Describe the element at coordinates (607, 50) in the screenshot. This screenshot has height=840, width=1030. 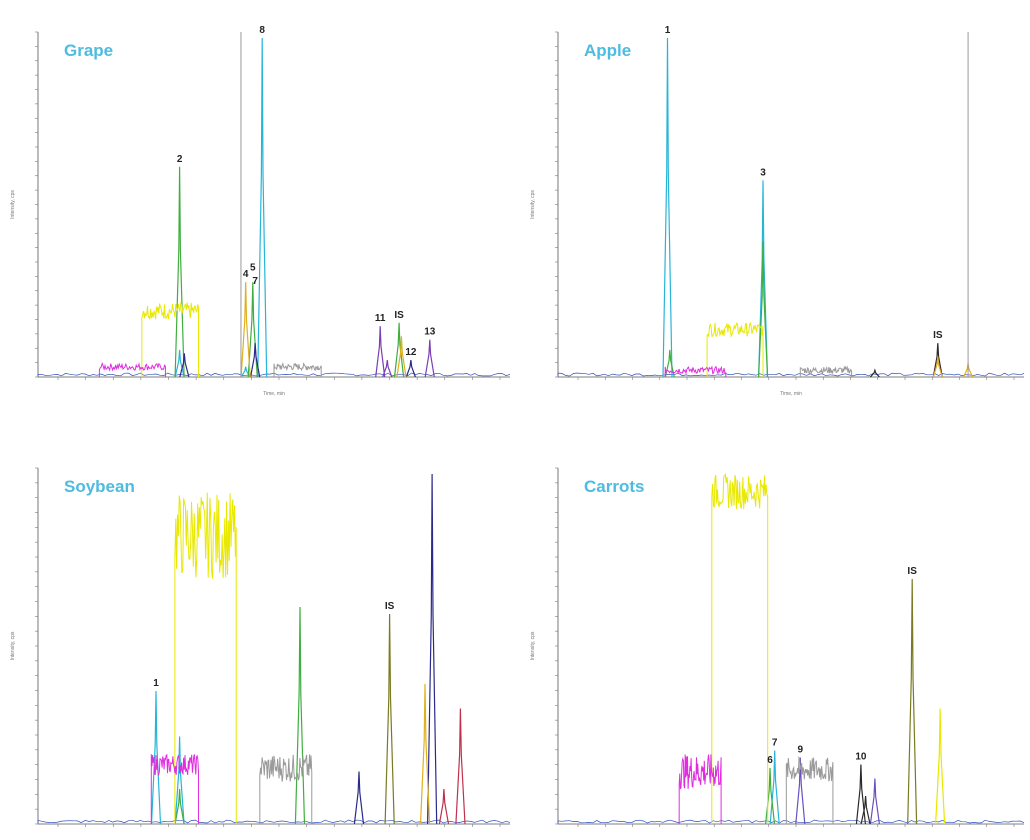
I see `panel-title-apple: Apple` at that location.